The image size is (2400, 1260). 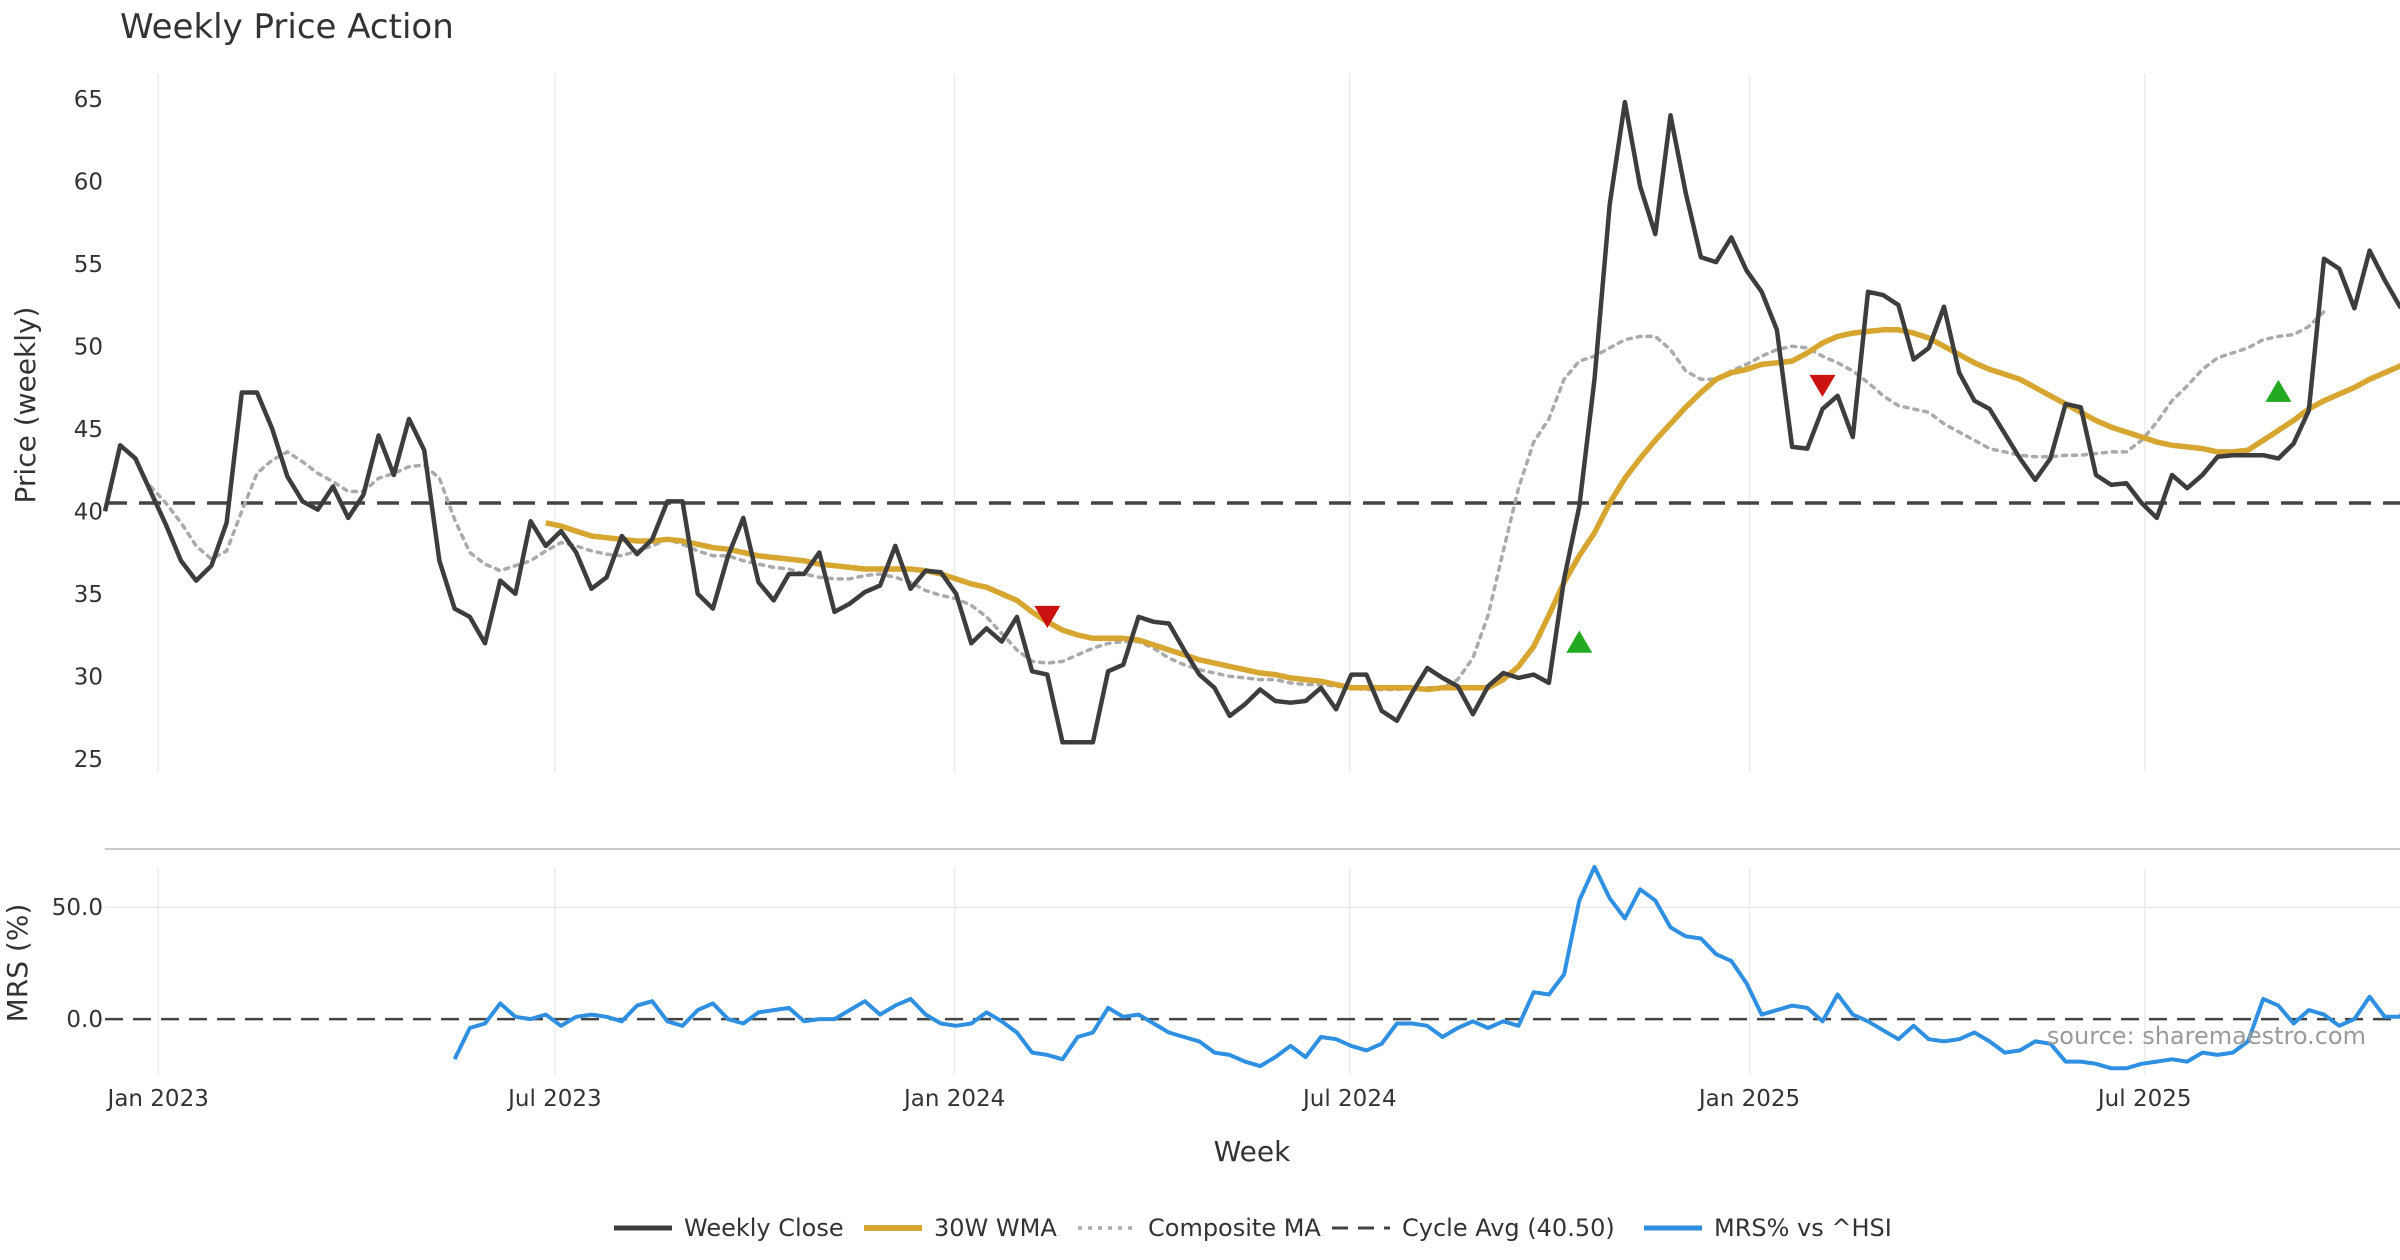 What do you see at coordinates (88, 595) in the screenshot?
I see `price-y-tick-label: 35` at bounding box center [88, 595].